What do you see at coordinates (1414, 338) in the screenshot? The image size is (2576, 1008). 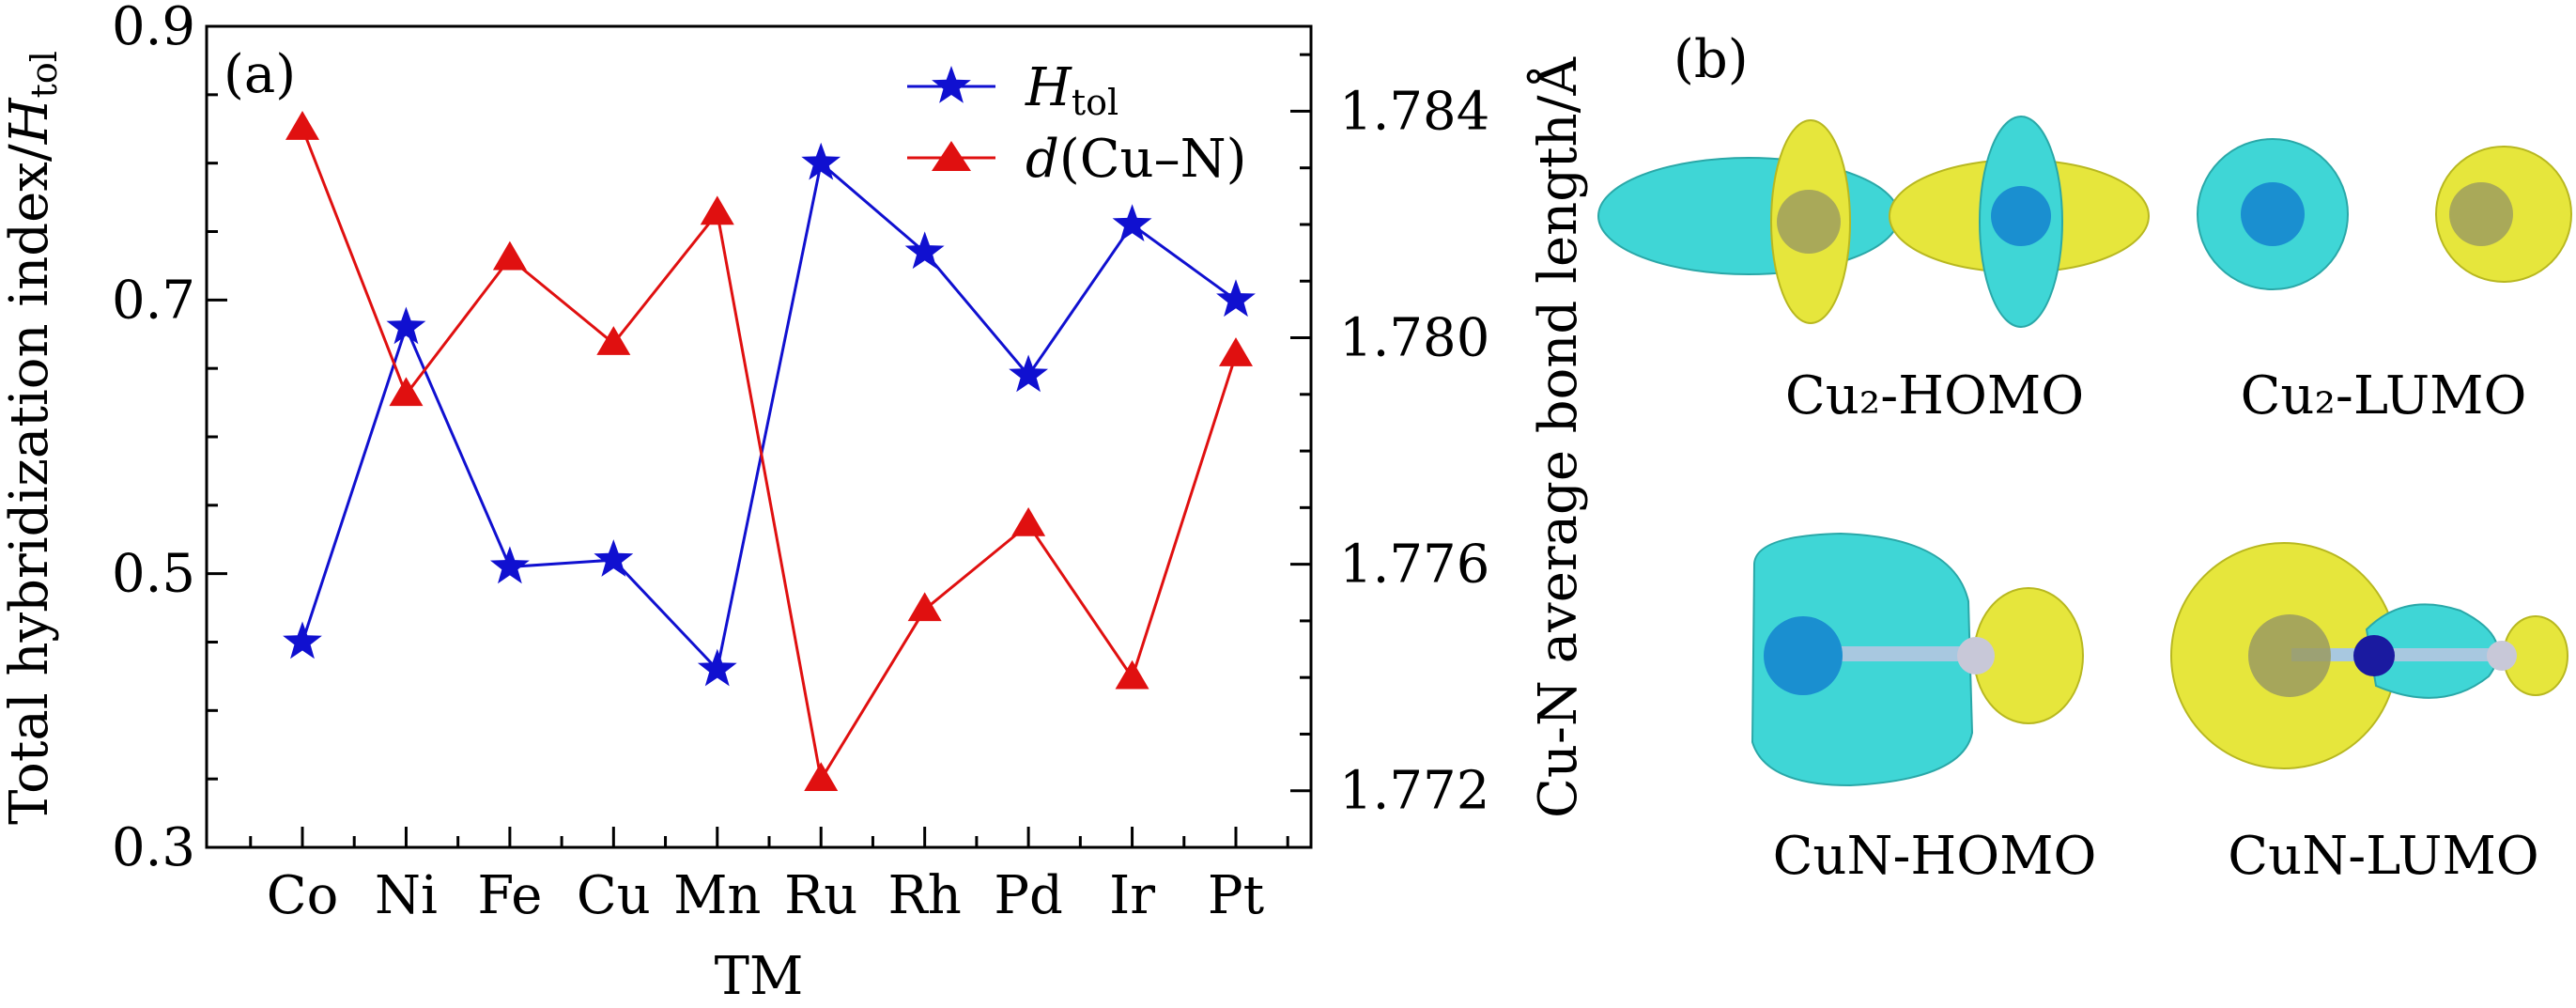 I see `right-tick-label: 1.780` at bounding box center [1414, 338].